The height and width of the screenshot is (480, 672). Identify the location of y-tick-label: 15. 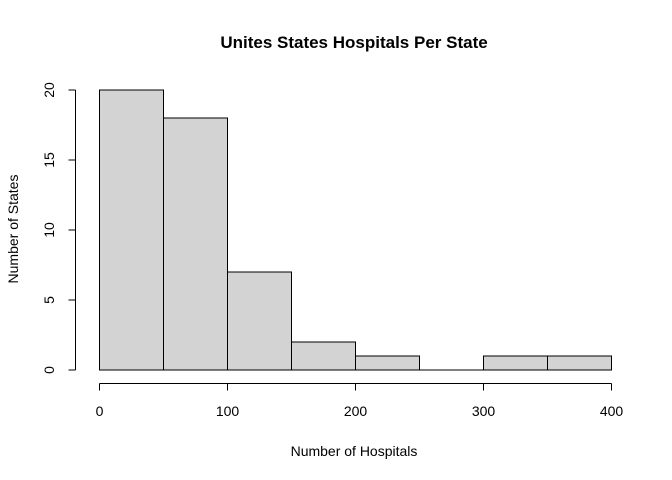
(49, 160).